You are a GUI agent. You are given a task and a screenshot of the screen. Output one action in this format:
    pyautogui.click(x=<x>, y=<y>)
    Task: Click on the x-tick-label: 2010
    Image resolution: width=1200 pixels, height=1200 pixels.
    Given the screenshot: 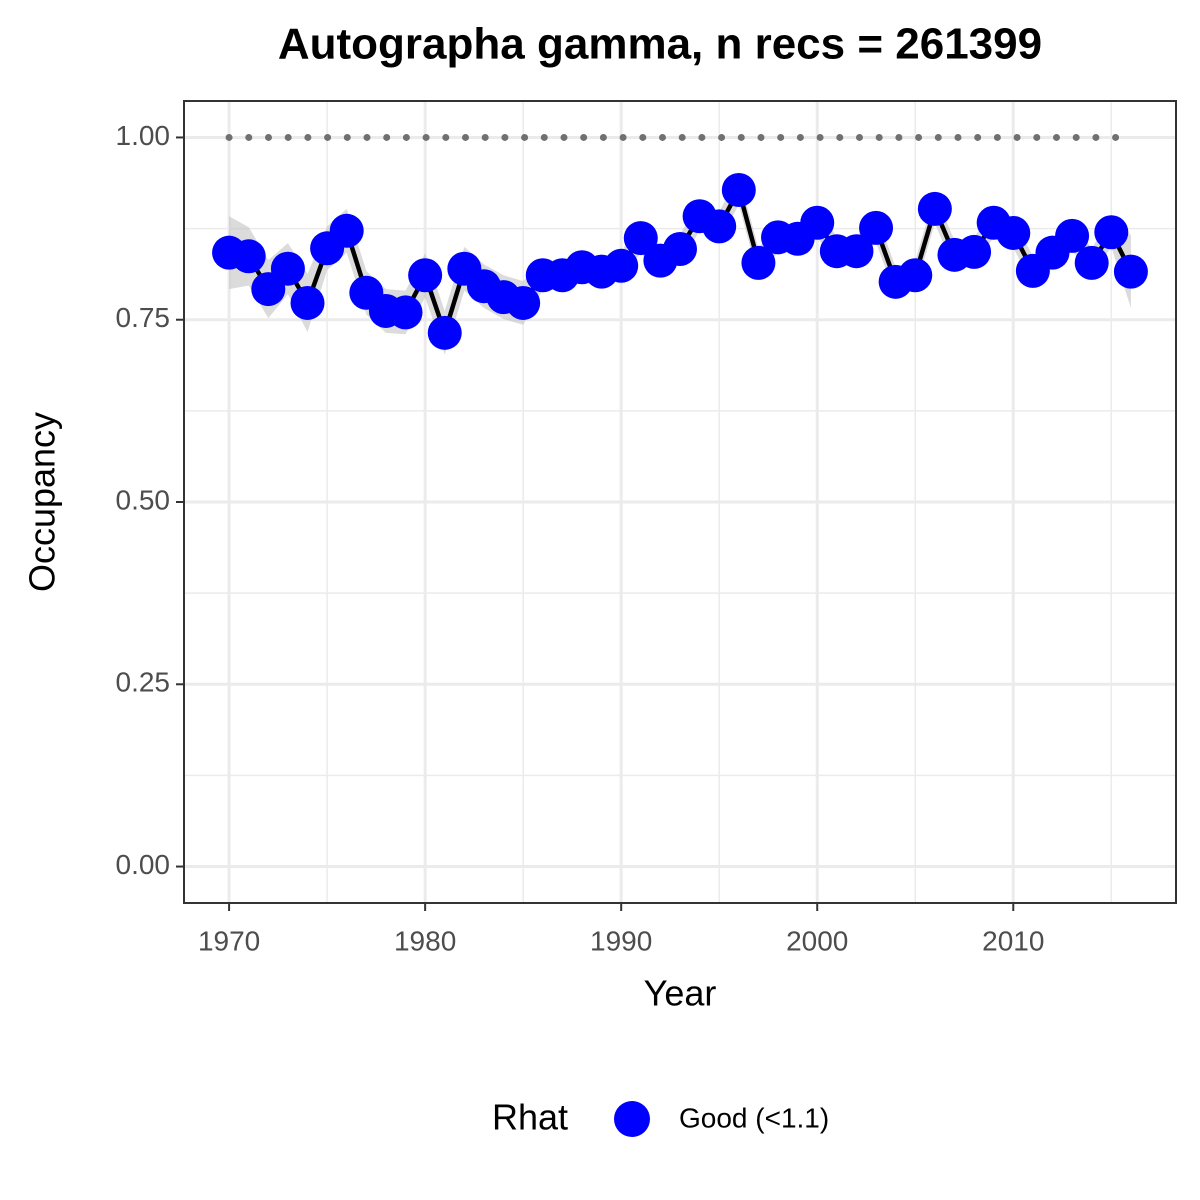 What is the action you would take?
    pyautogui.click(x=1013, y=940)
    